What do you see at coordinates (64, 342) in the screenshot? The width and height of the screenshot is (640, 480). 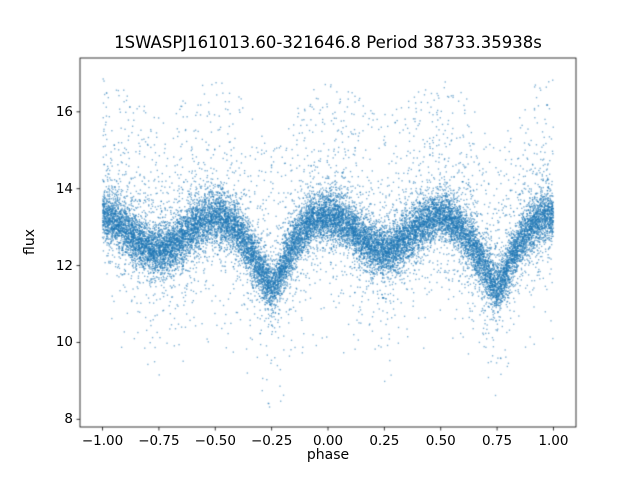 I see `y-tick-label: 10` at bounding box center [64, 342].